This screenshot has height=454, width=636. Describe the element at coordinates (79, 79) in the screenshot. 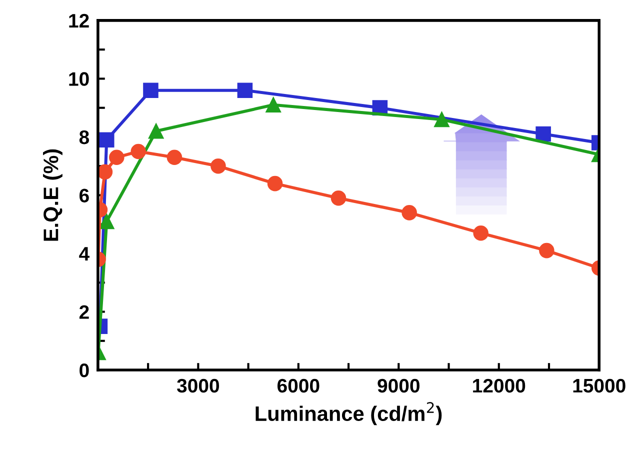

I see `y-tick-label: 10` at that location.